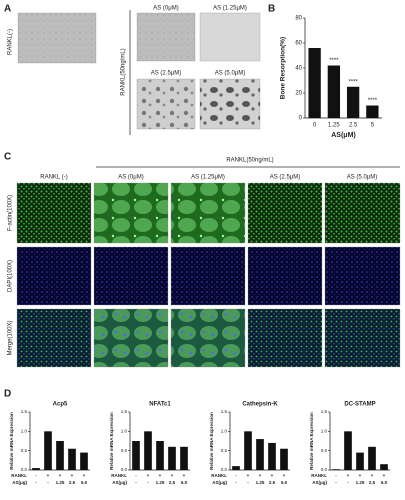 The width and height of the screenshot is (405, 500). What do you see at coordinates (271, 9) in the screenshot?
I see `panel-label: B` at bounding box center [271, 9].